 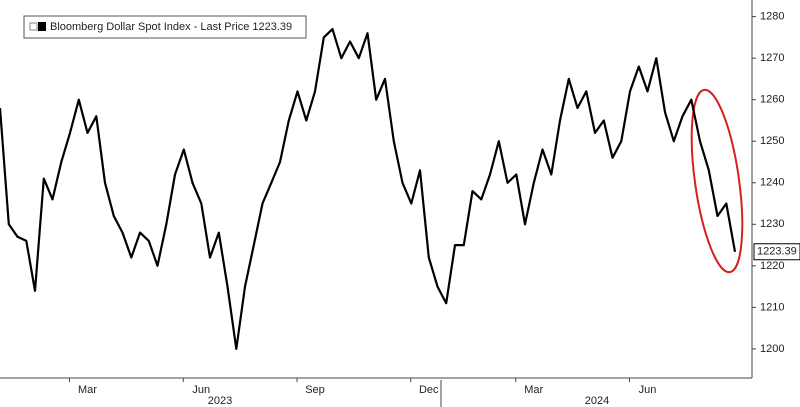 What do you see at coordinates (42, 26) in the screenshot?
I see `legend-swatch` at bounding box center [42, 26].